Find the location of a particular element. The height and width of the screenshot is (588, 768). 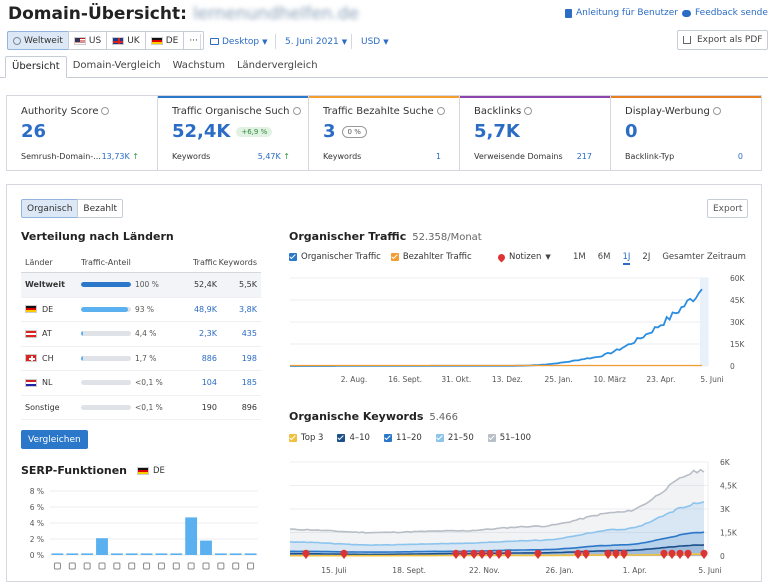

export-pdf-button: Export als PDF is located at coordinates (722, 40).